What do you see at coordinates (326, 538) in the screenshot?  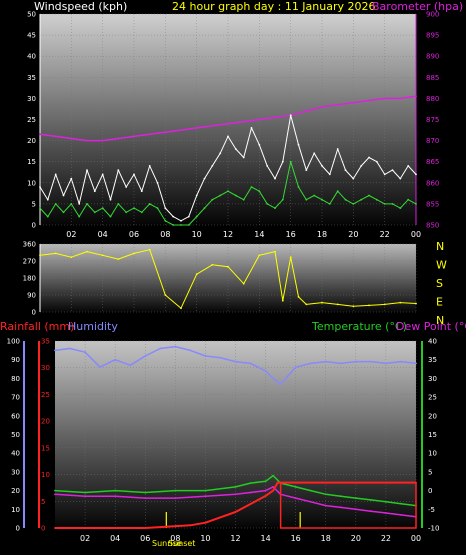 I see `temp-xtick-label: 18` at bounding box center [326, 538].